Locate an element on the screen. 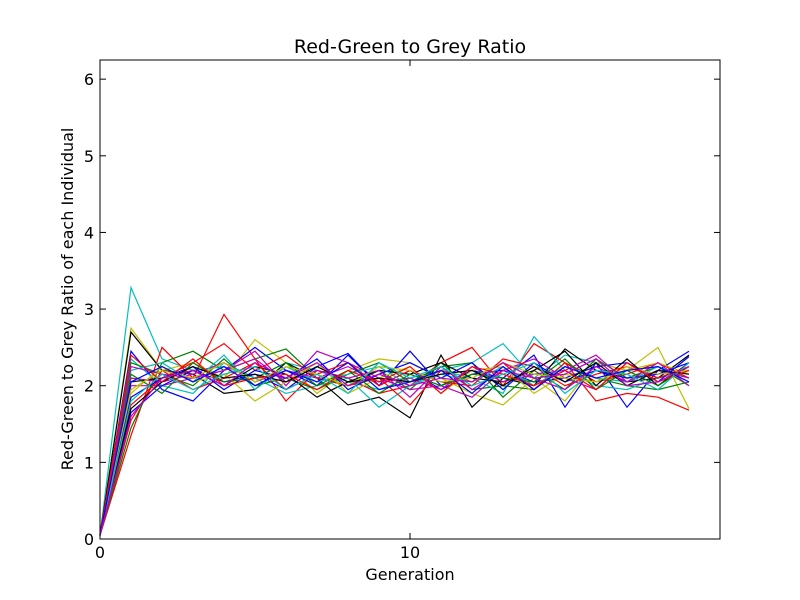  y-tick-label: 1 is located at coordinates (89, 462).